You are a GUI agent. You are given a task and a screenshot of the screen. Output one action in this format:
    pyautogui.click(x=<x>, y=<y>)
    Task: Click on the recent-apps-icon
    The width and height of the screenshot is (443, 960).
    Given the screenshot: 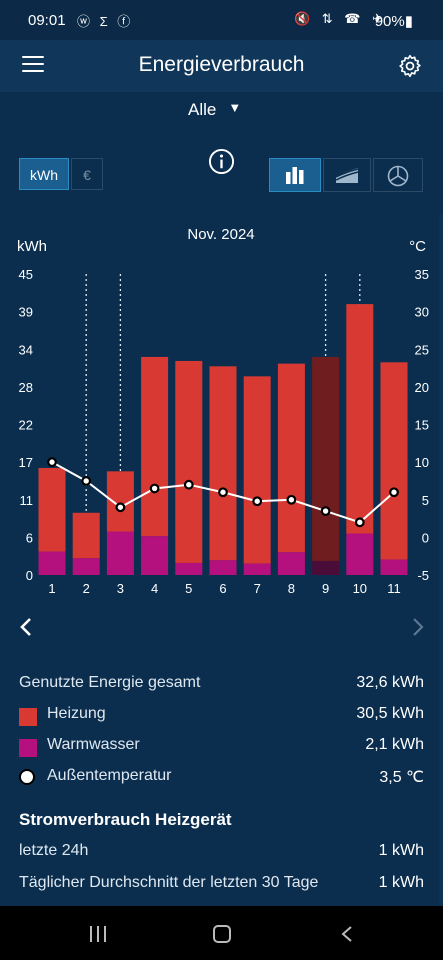 What is the action you would take?
    pyautogui.click(x=98, y=934)
    